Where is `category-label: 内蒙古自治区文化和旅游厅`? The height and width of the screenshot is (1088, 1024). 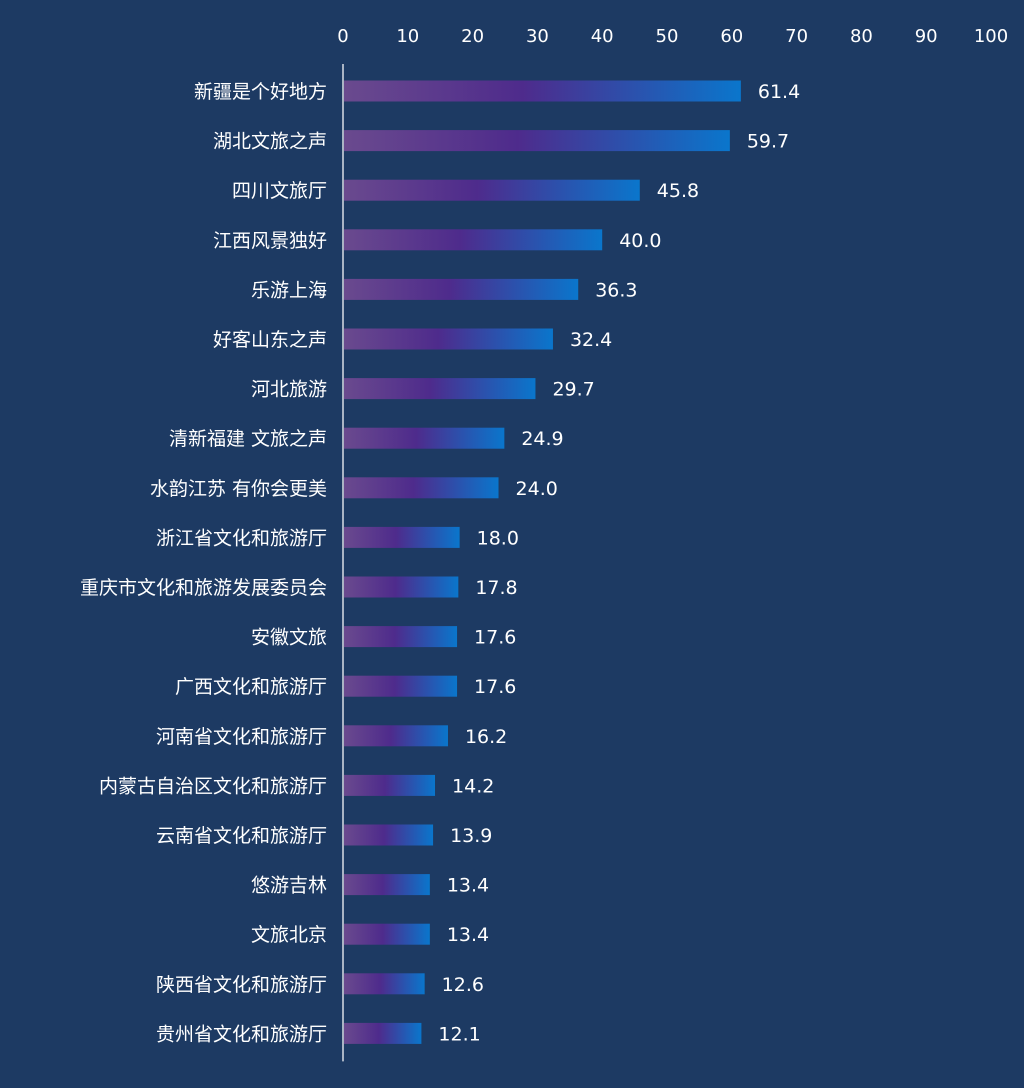 category-label: 内蒙古自治区文化和旅游厅 is located at coordinates (213, 786).